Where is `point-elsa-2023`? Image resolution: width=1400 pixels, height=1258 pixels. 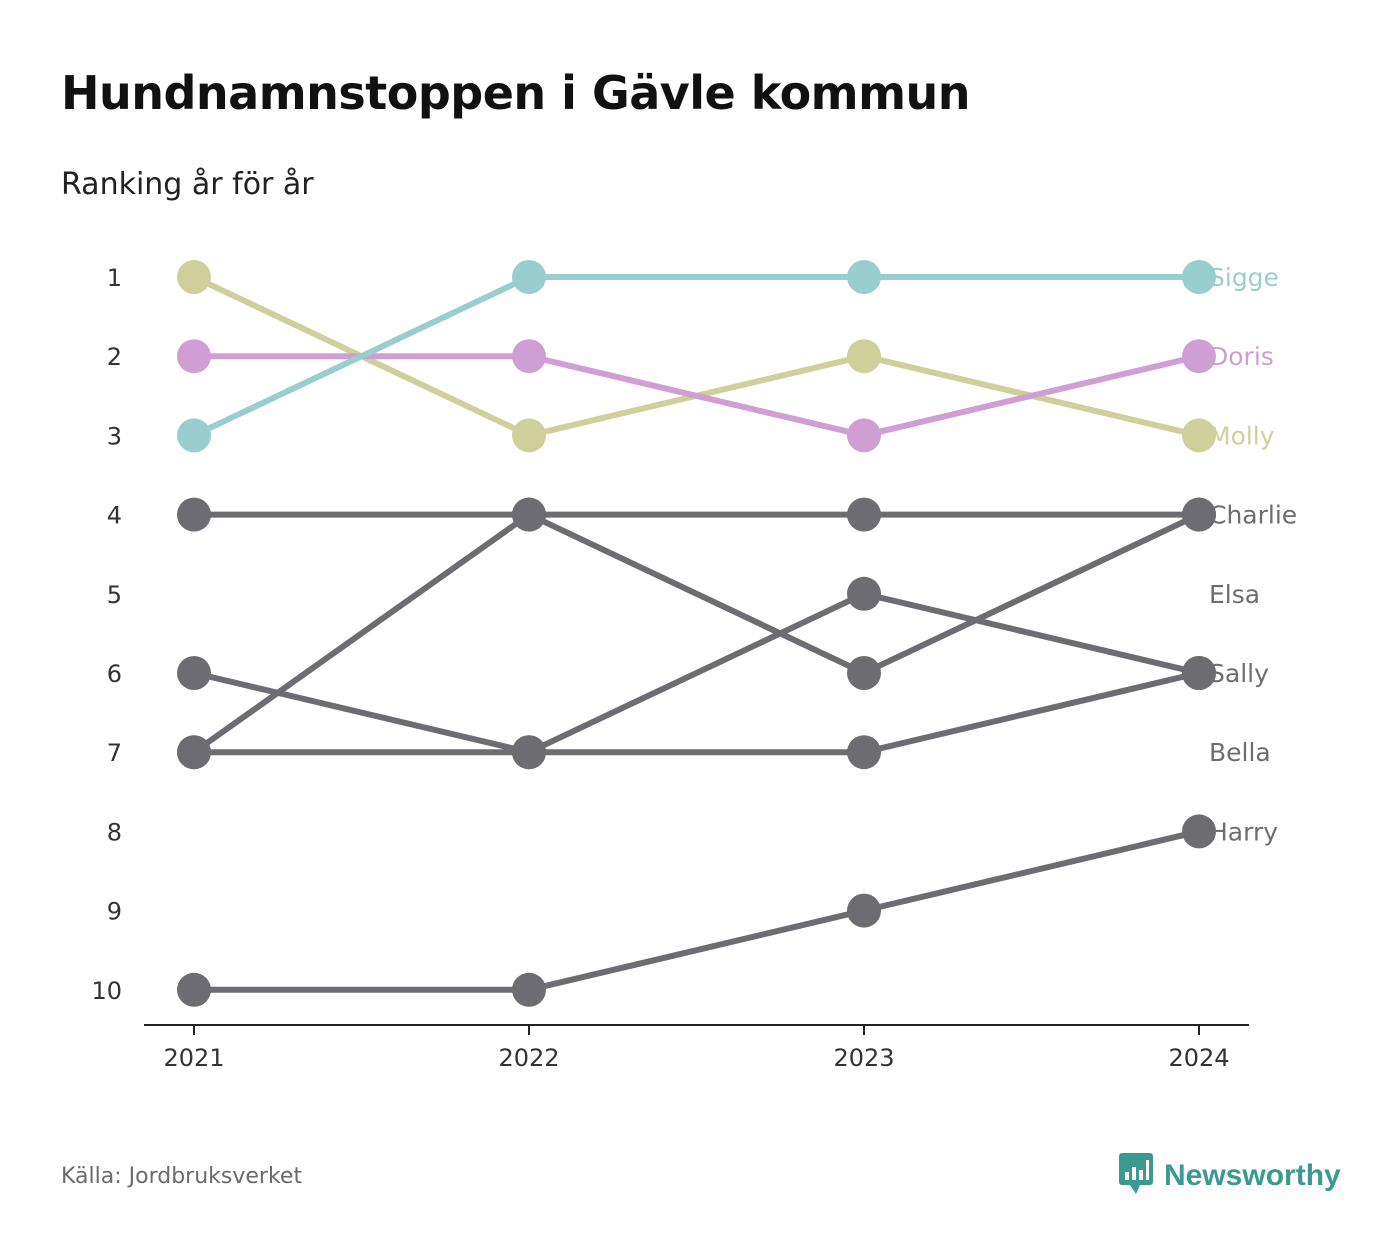 point-elsa-2023 is located at coordinates (864, 673).